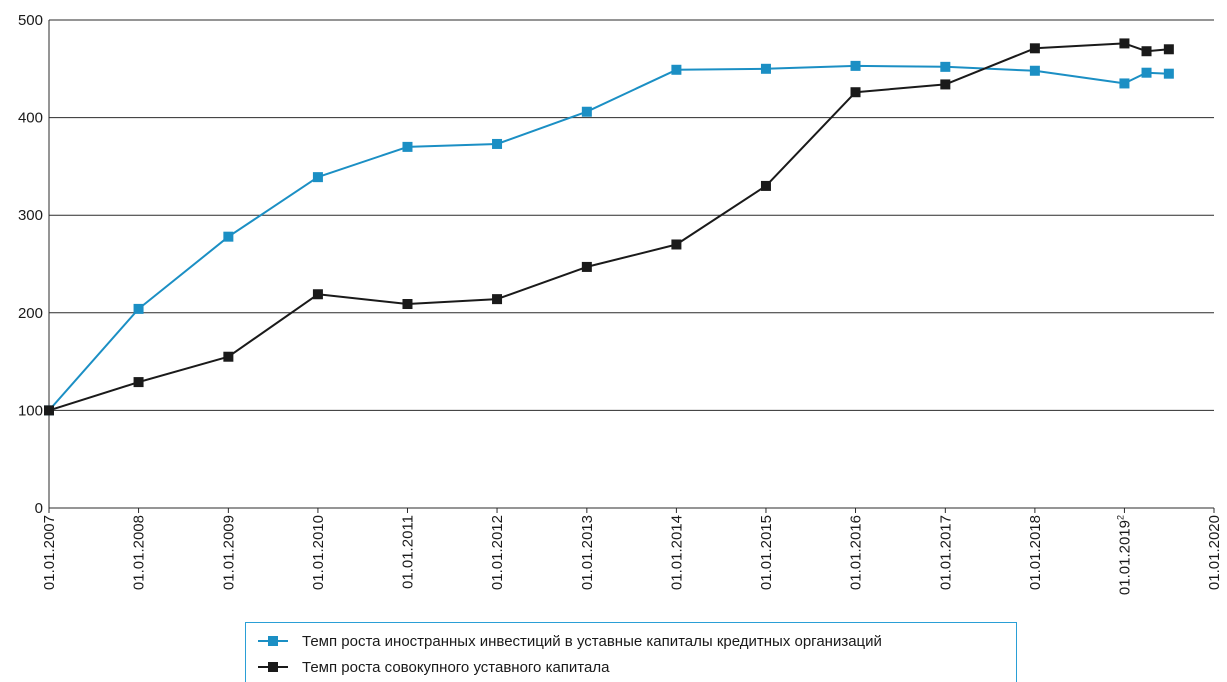 This screenshot has width=1227, height=682. What do you see at coordinates (1124, 555) in the screenshot?
I see `x-tick-label: 01.01.20192` at bounding box center [1124, 555].